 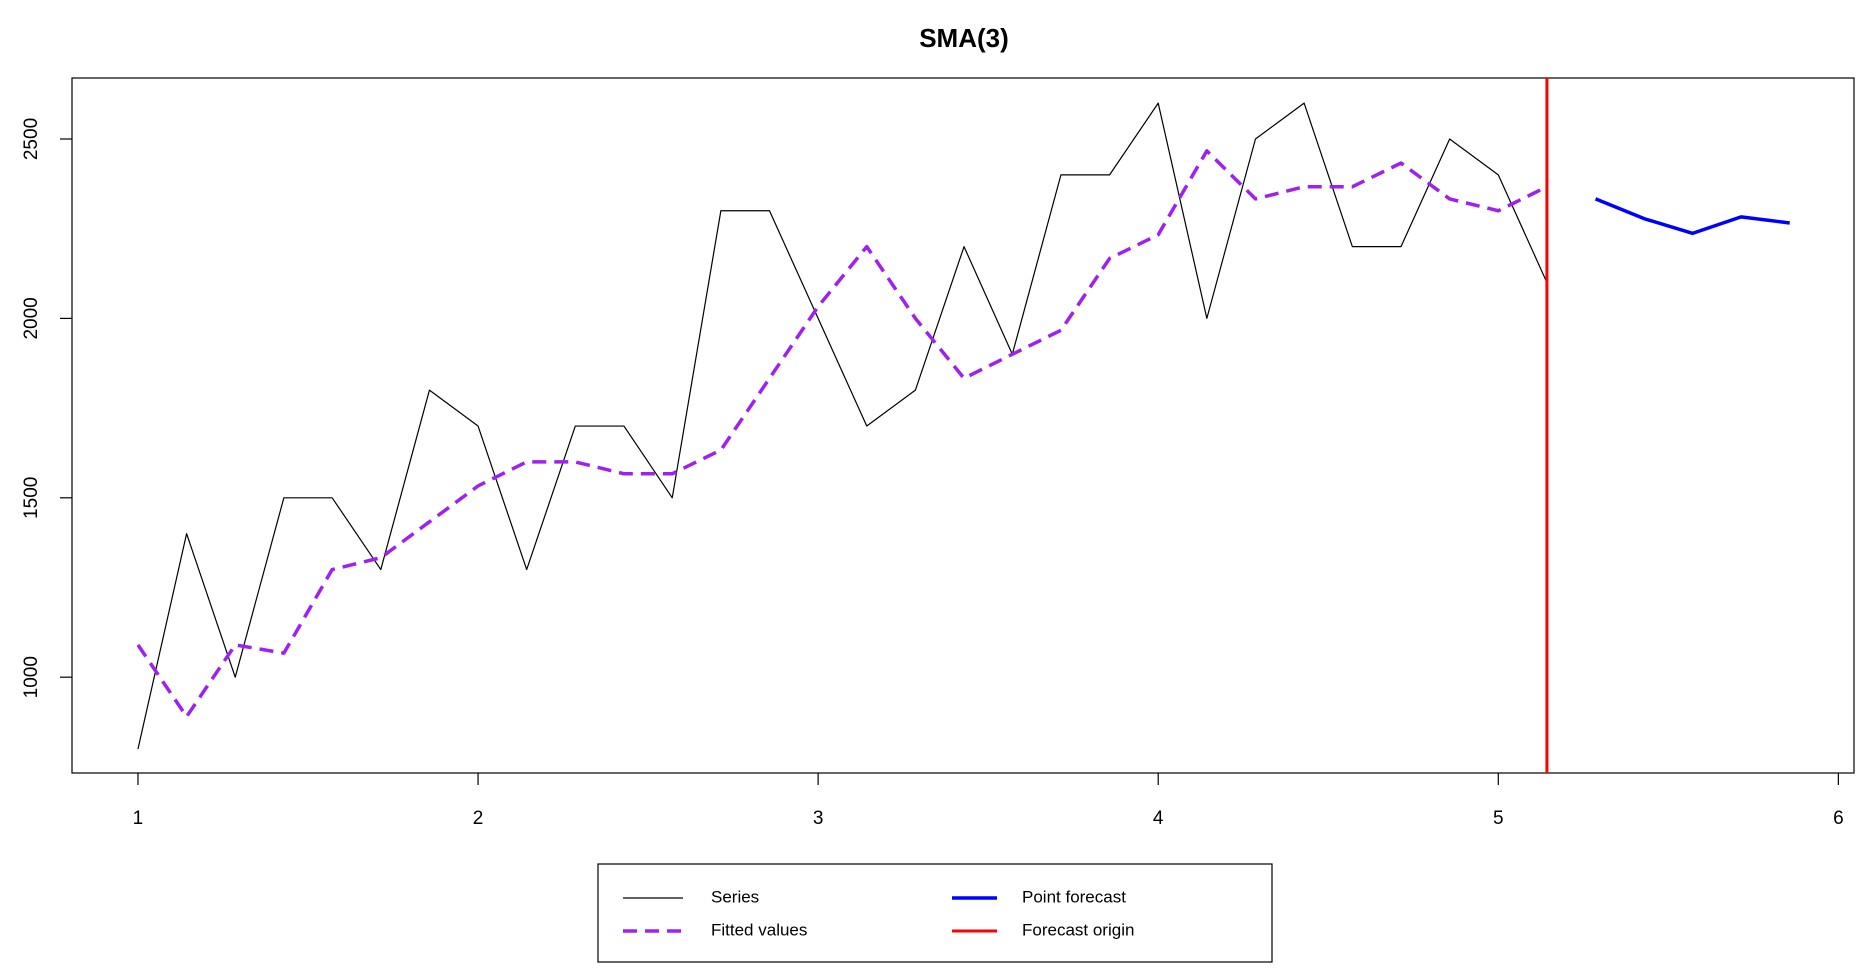 I want to click on legend-box, so click(x=935, y=913).